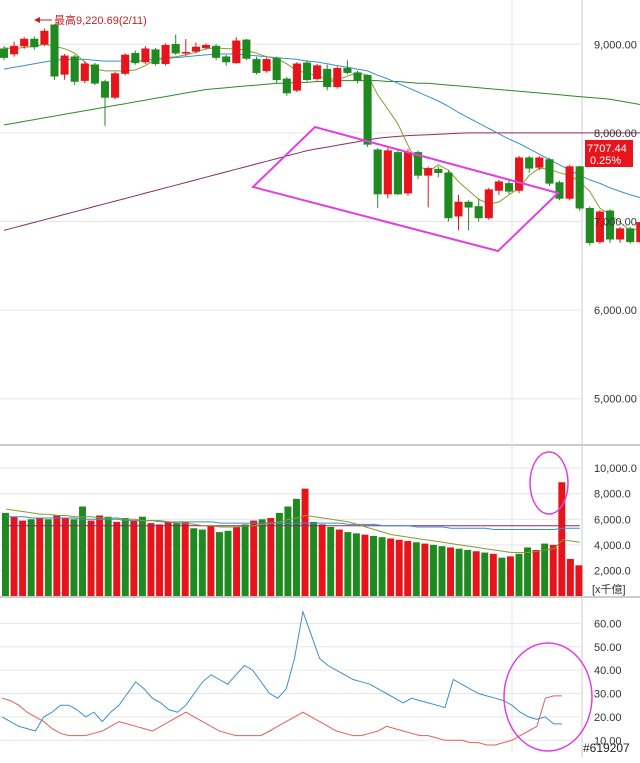 This screenshot has width=640, height=763. What do you see at coordinates (282, 671) in the screenshot?
I see `indicator-k-line` at bounding box center [282, 671].